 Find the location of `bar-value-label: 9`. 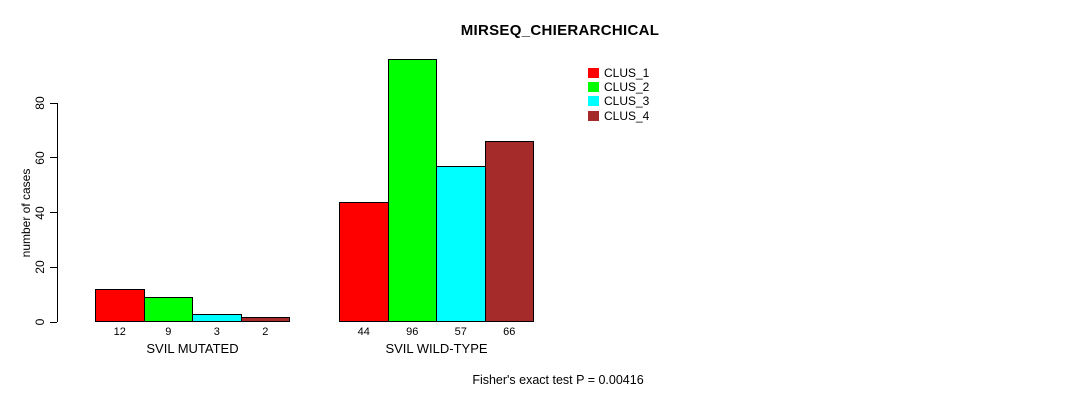

bar-value-label: 9 is located at coordinates (168, 332).